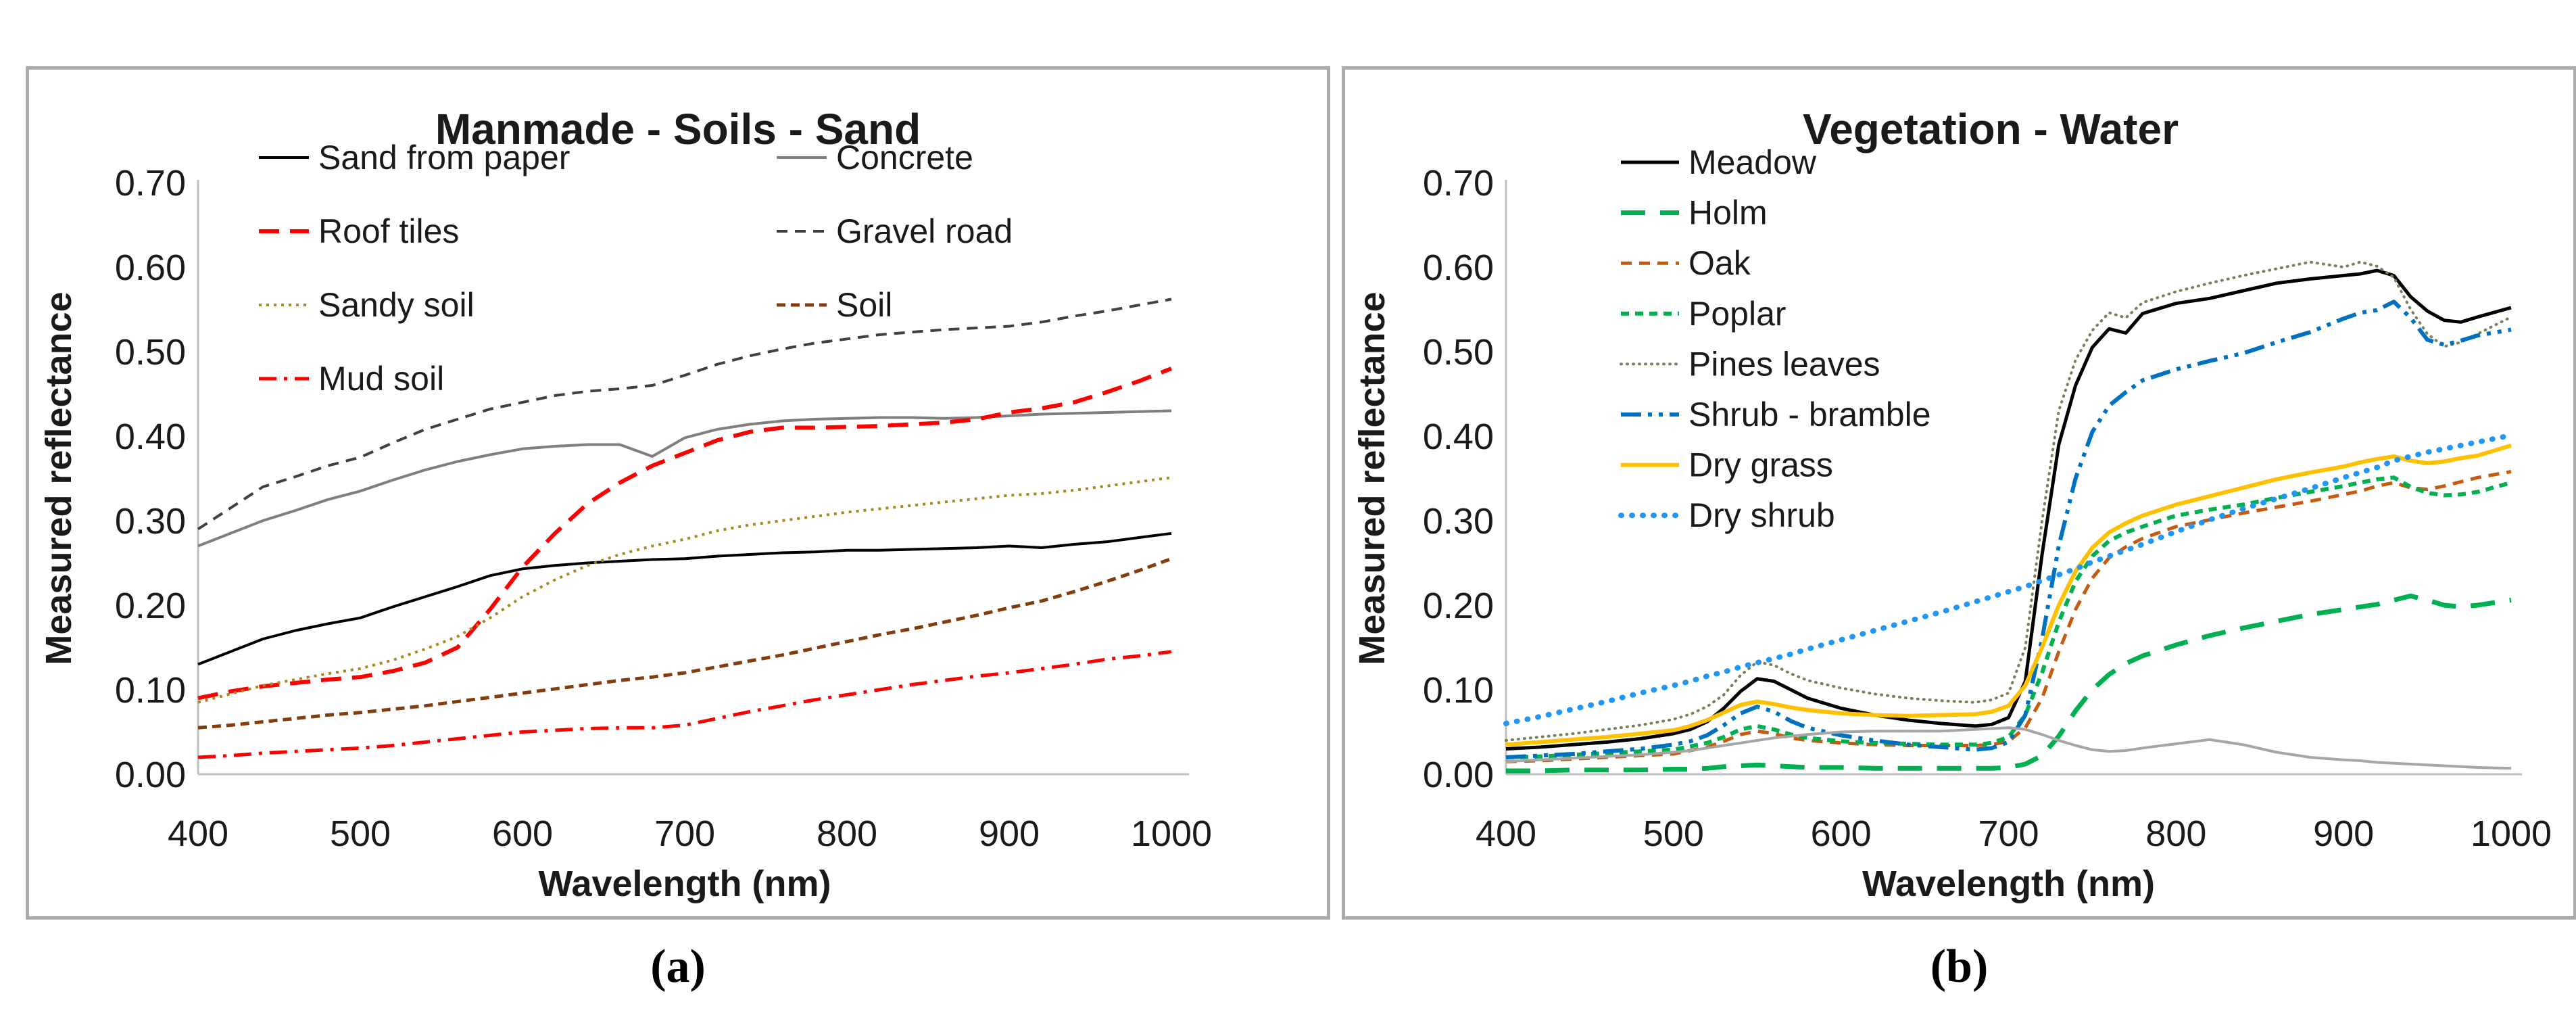 The width and height of the screenshot is (2576, 1019). I want to click on legend-label-dry-shrub: Dry shrub, so click(1761, 515).